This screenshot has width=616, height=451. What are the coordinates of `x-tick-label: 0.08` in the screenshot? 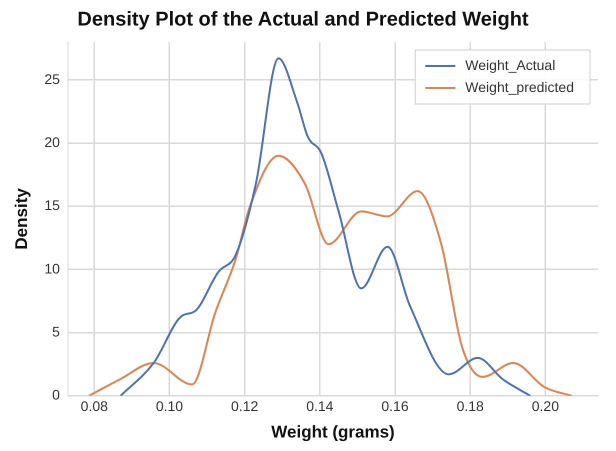 It's located at (94, 406).